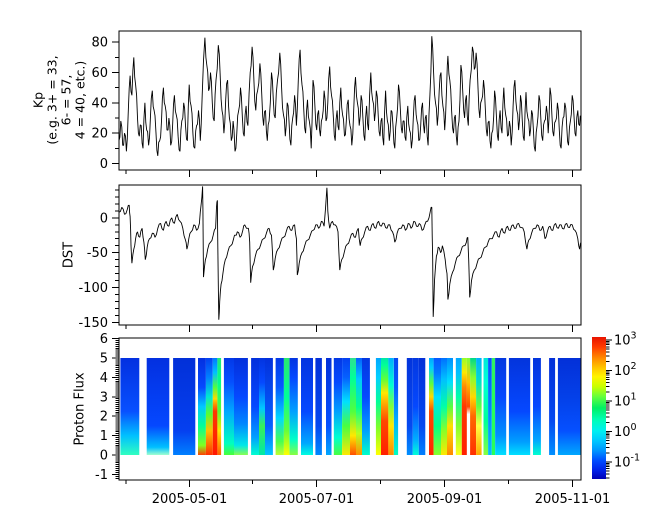 This screenshot has width=665, height=523. Describe the element at coordinates (38, 100) in the screenshot. I see `kp-axis-label-line-1: Kp` at that location.